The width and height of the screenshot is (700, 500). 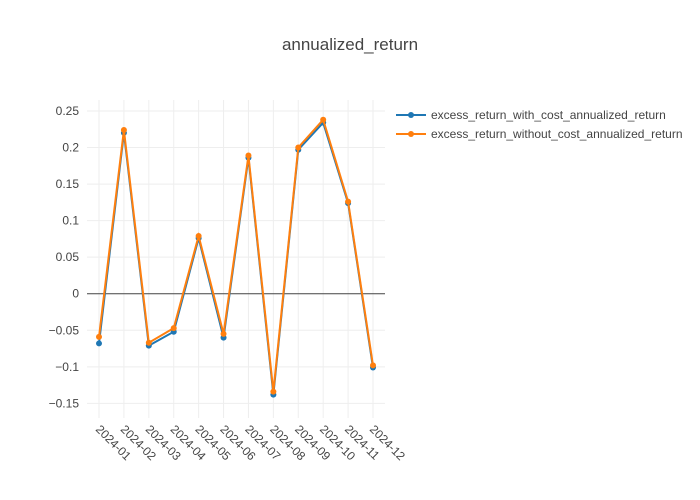 I want to click on chart-title: annualized_return, so click(x=350, y=44).